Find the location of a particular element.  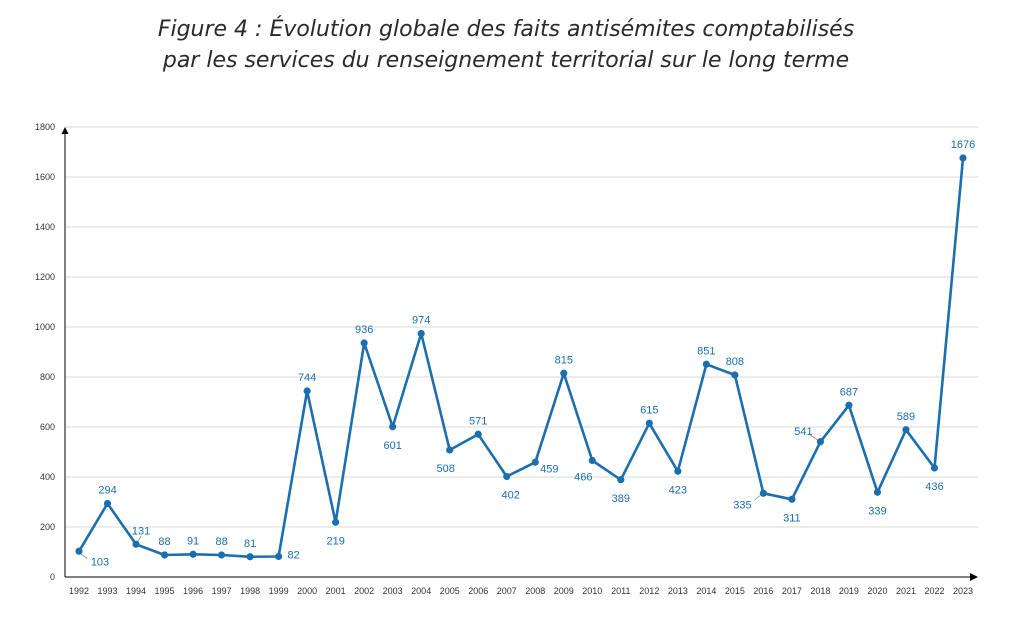

x-axis-arrow is located at coordinates (974, 577).